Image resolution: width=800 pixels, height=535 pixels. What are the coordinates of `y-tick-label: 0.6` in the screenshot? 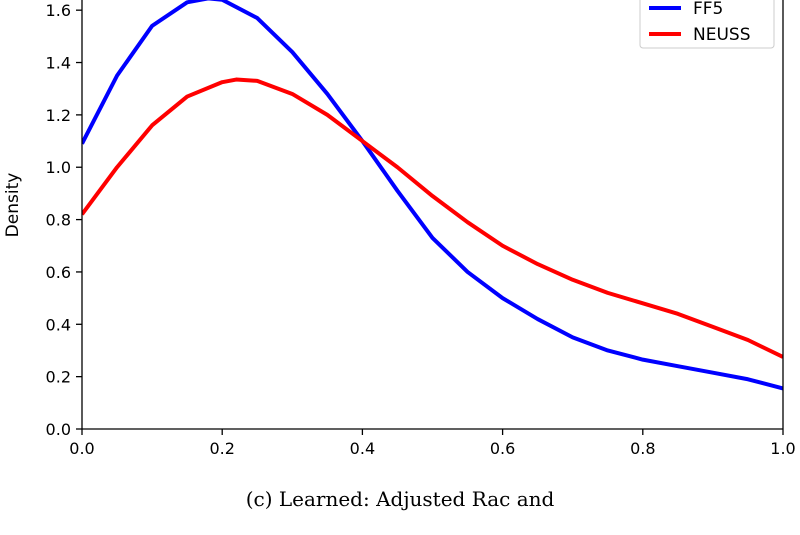 It's located at (58, 272).